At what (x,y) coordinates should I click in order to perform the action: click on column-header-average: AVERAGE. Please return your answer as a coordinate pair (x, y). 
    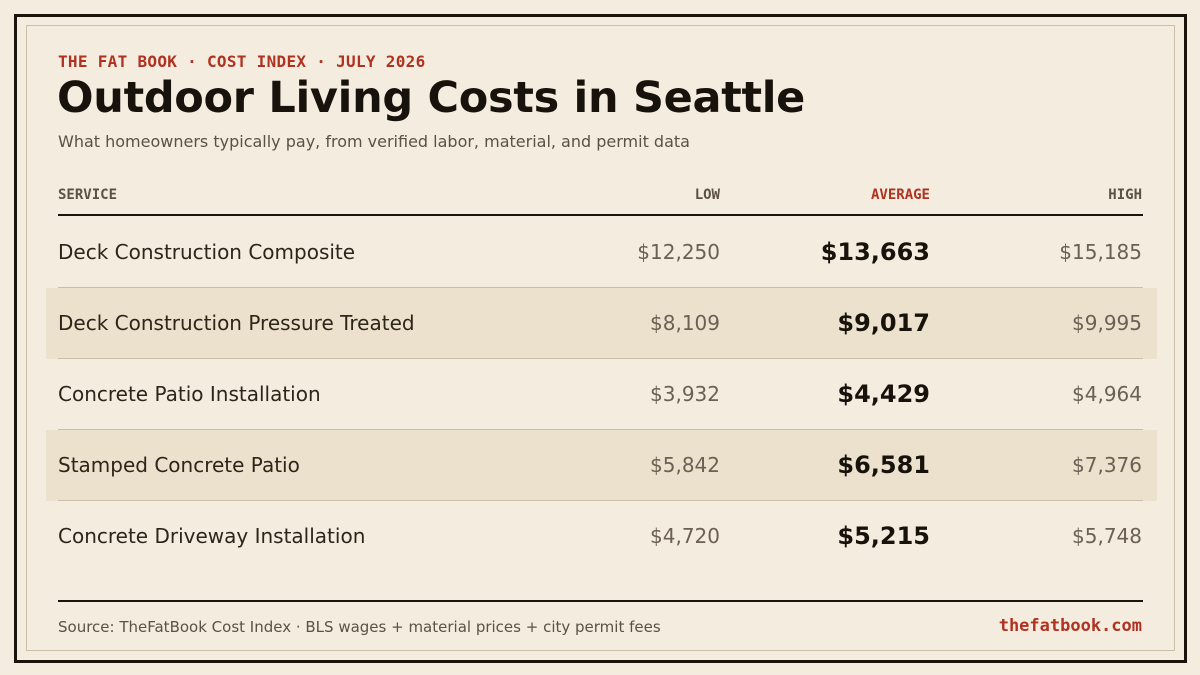
    Looking at the image, I should click on (900, 195).